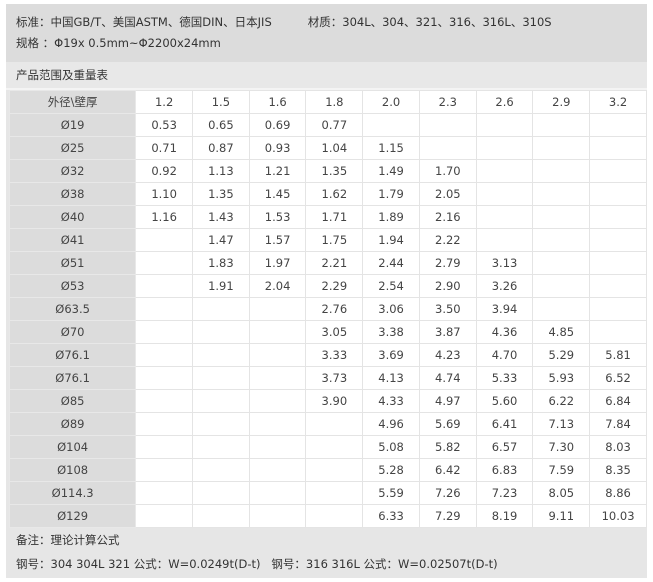  What do you see at coordinates (164, 148) in the screenshot?
I see `weight-cell: 0.71` at bounding box center [164, 148].